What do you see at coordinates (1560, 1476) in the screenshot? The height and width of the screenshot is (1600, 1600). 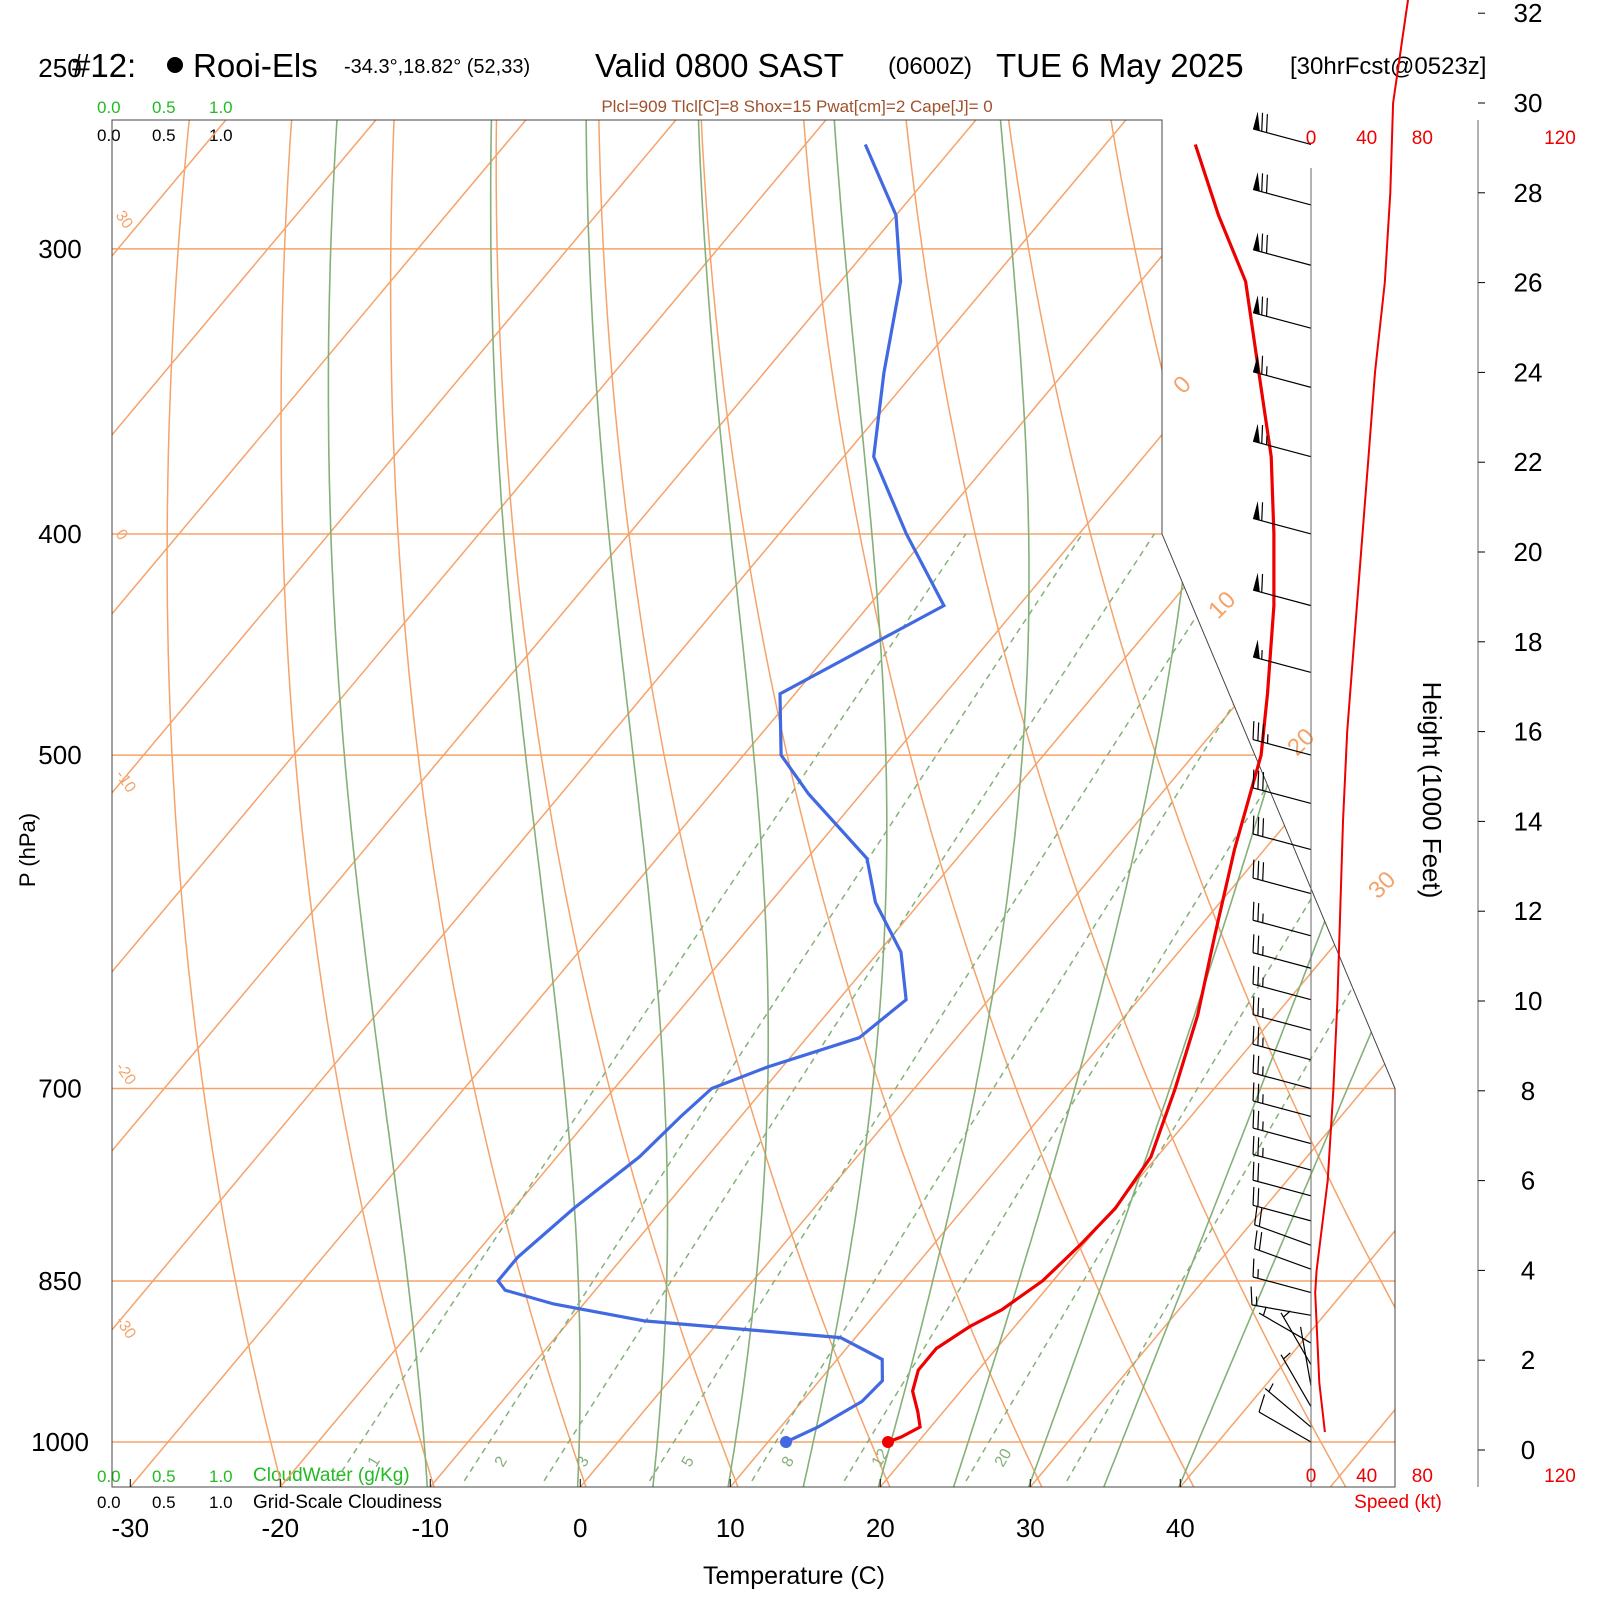 I see `speed-tick-label: 120` at bounding box center [1560, 1476].